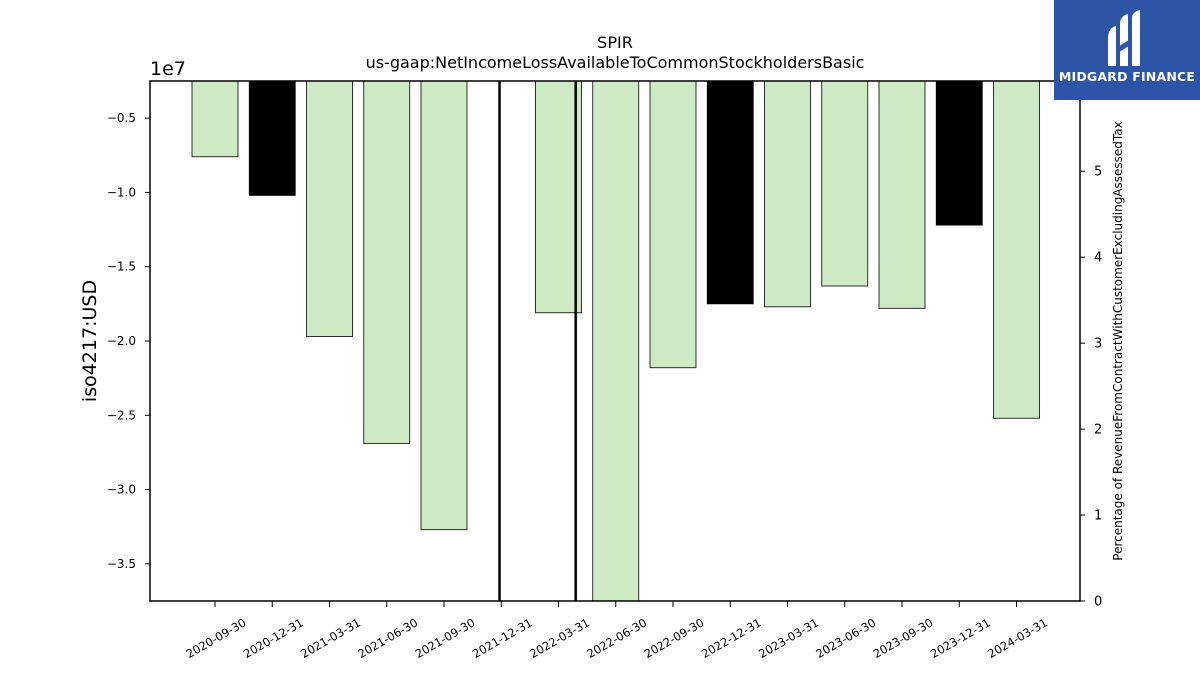  Describe the element at coordinates (121, 564) in the screenshot. I see `y-tick-label: −3.5` at that location.